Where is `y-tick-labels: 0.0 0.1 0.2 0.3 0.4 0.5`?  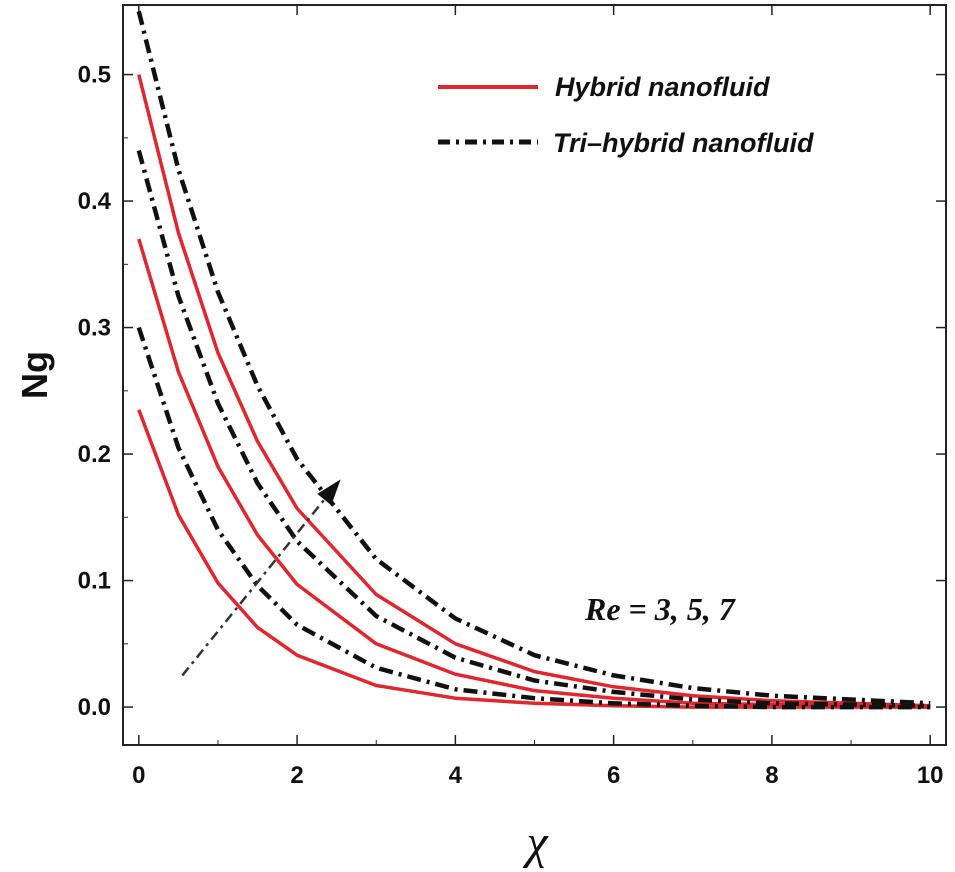 y-tick-labels: 0.0 0.1 0.2 0.3 0.4 0.5 is located at coordinates (95, 391).